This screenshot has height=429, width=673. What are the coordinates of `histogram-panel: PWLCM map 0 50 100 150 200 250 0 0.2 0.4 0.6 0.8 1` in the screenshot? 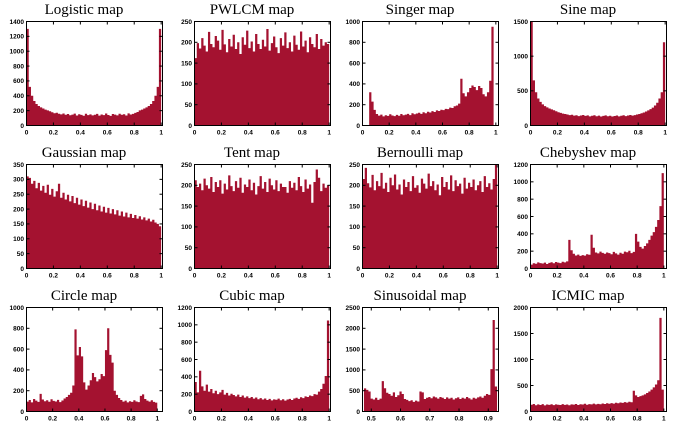 It's located at (252, 71).